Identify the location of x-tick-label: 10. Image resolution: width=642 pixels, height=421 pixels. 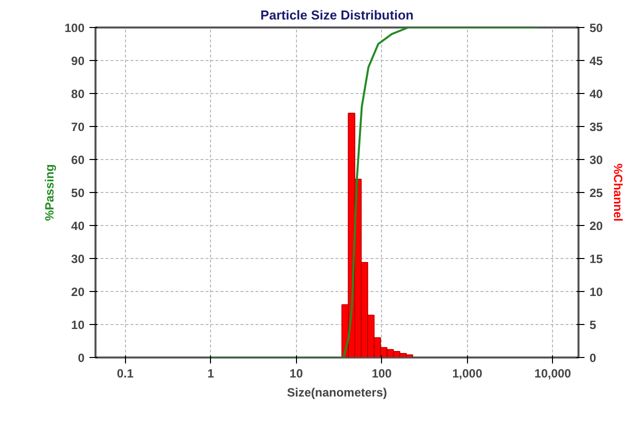
(297, 373).